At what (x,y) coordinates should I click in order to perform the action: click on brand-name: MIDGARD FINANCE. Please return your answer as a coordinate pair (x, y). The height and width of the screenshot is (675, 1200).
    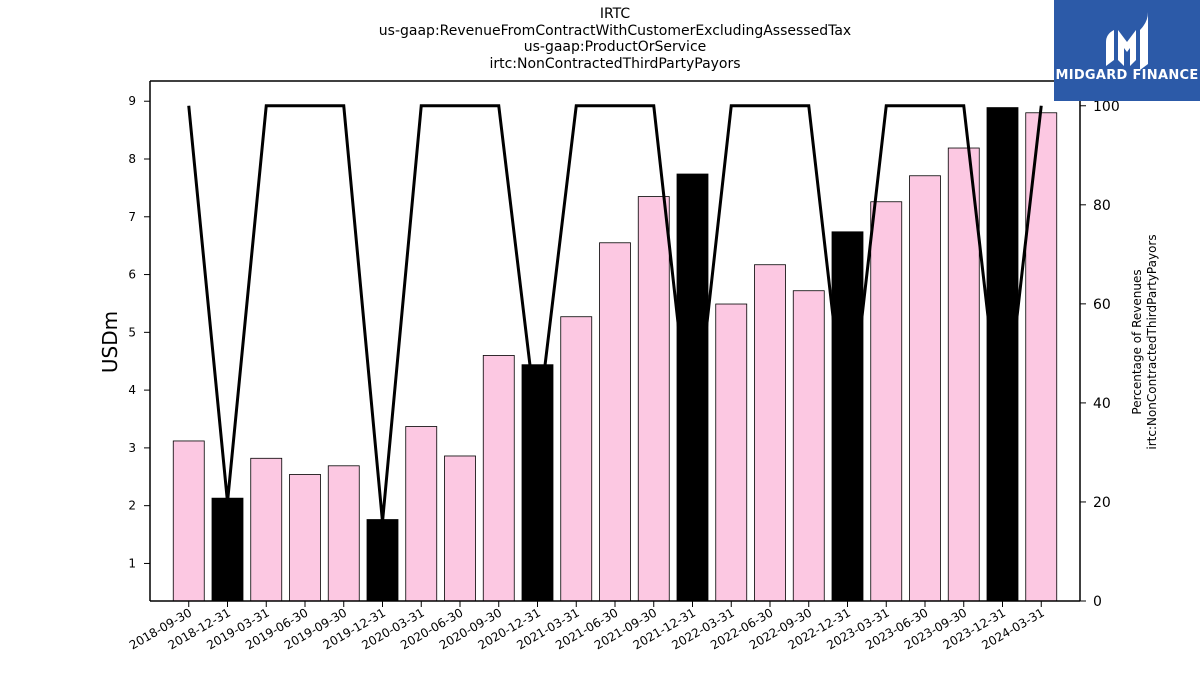
    Looking at the image, I should click on (1127, 75).